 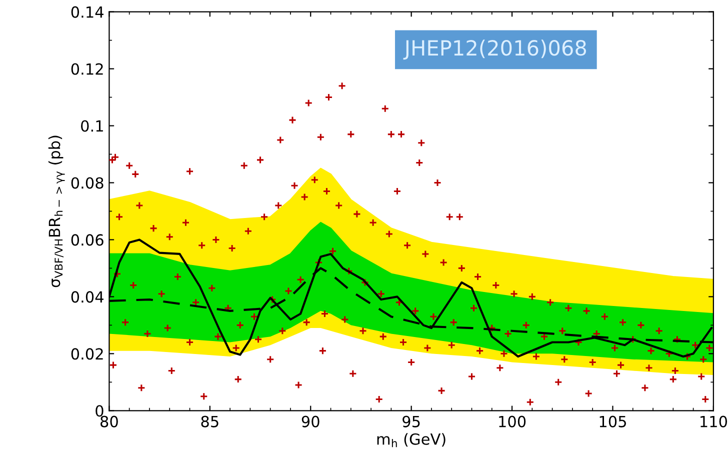 I want to click on annotation: JHEP12(2016)068, so click(x=494, y=50).